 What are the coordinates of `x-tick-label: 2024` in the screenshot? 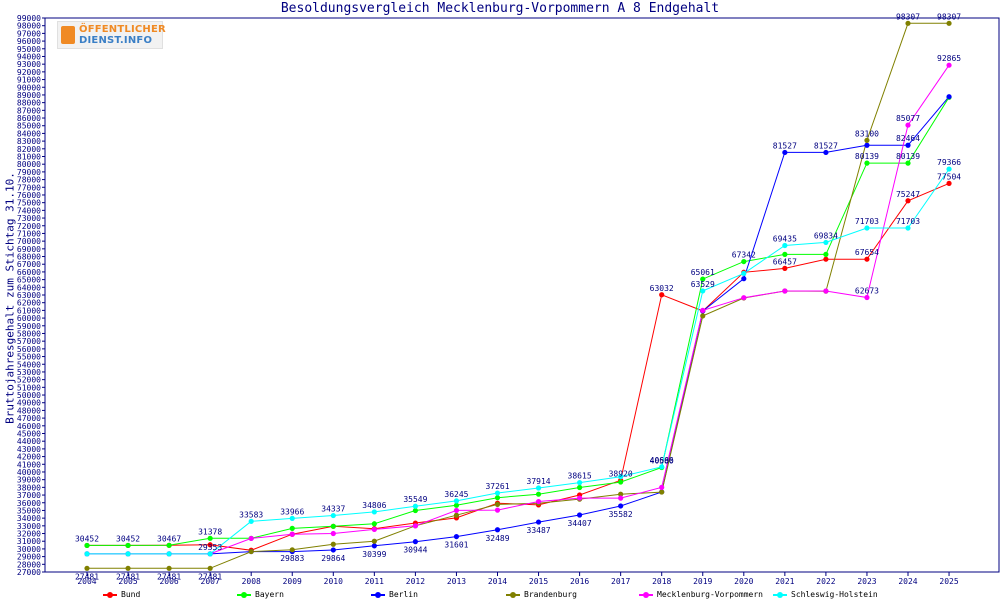 It's located at (907, 581).